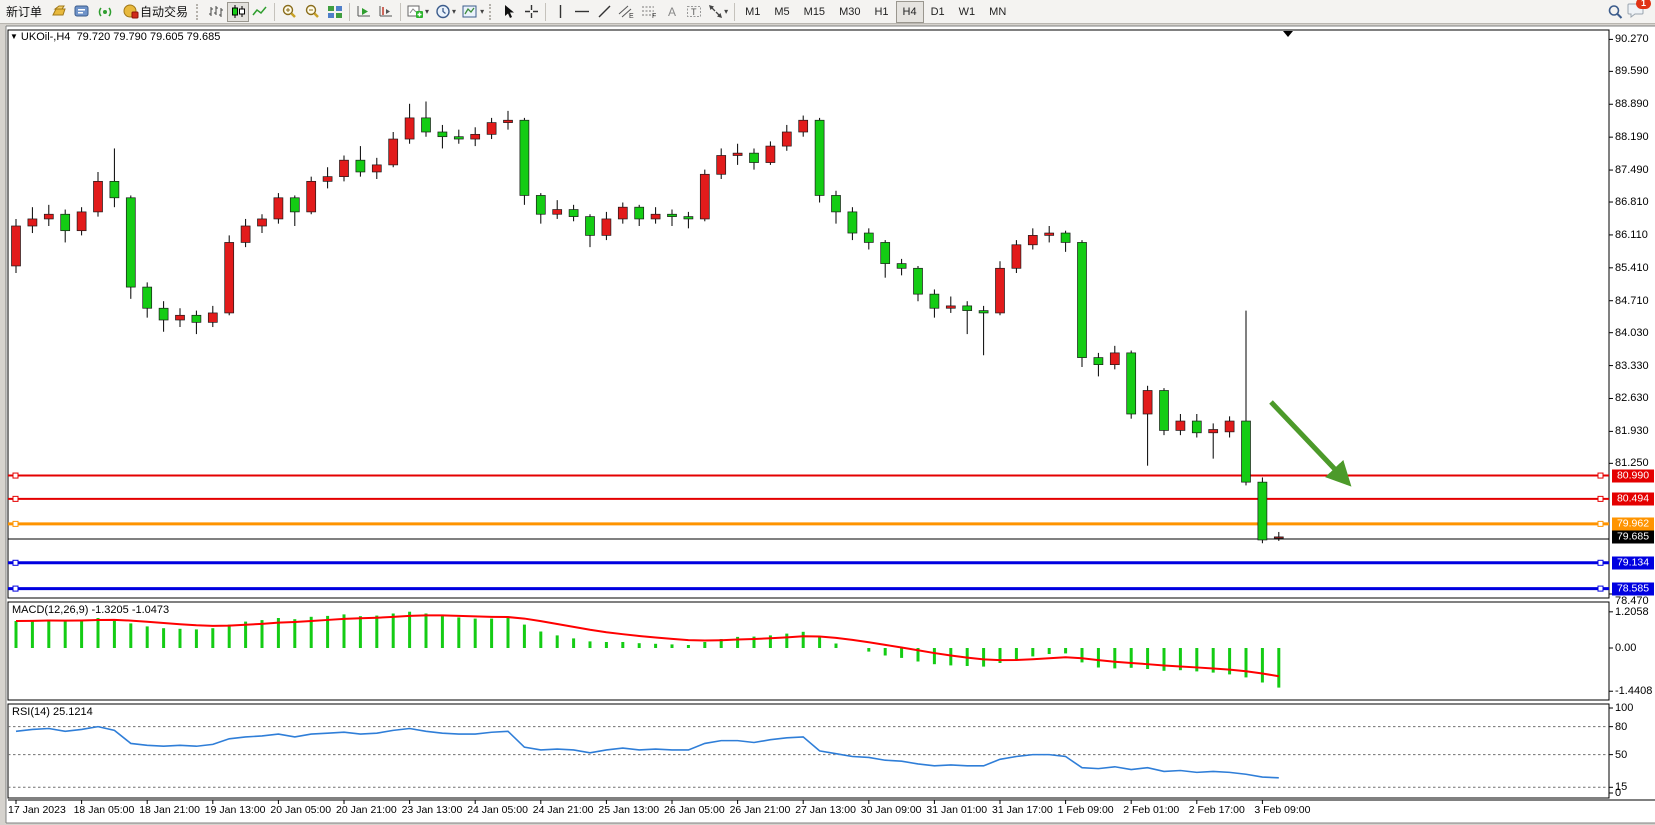  What do you see at coordinates (560, 12) in the screenshot?
I see `vertical-line-icon` at bounding box center [560, 12].